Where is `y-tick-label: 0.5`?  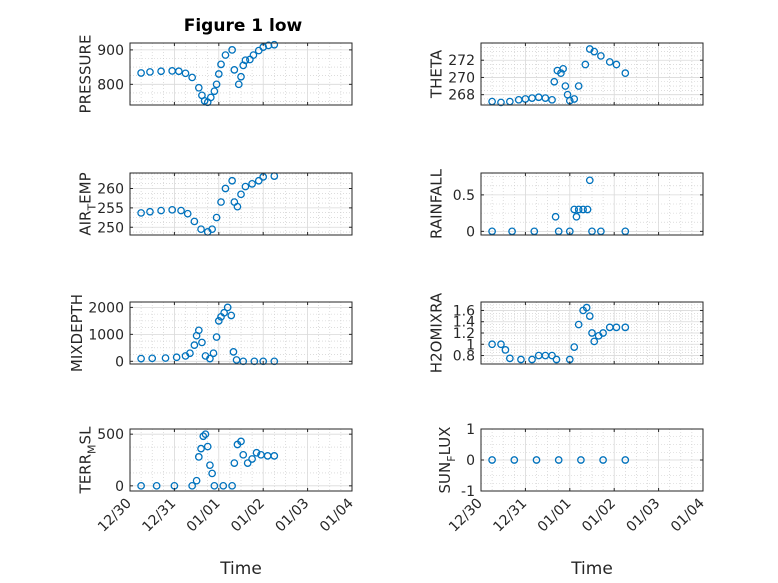 y-tick-label: 0.5 is located at coordinates (464, 196).